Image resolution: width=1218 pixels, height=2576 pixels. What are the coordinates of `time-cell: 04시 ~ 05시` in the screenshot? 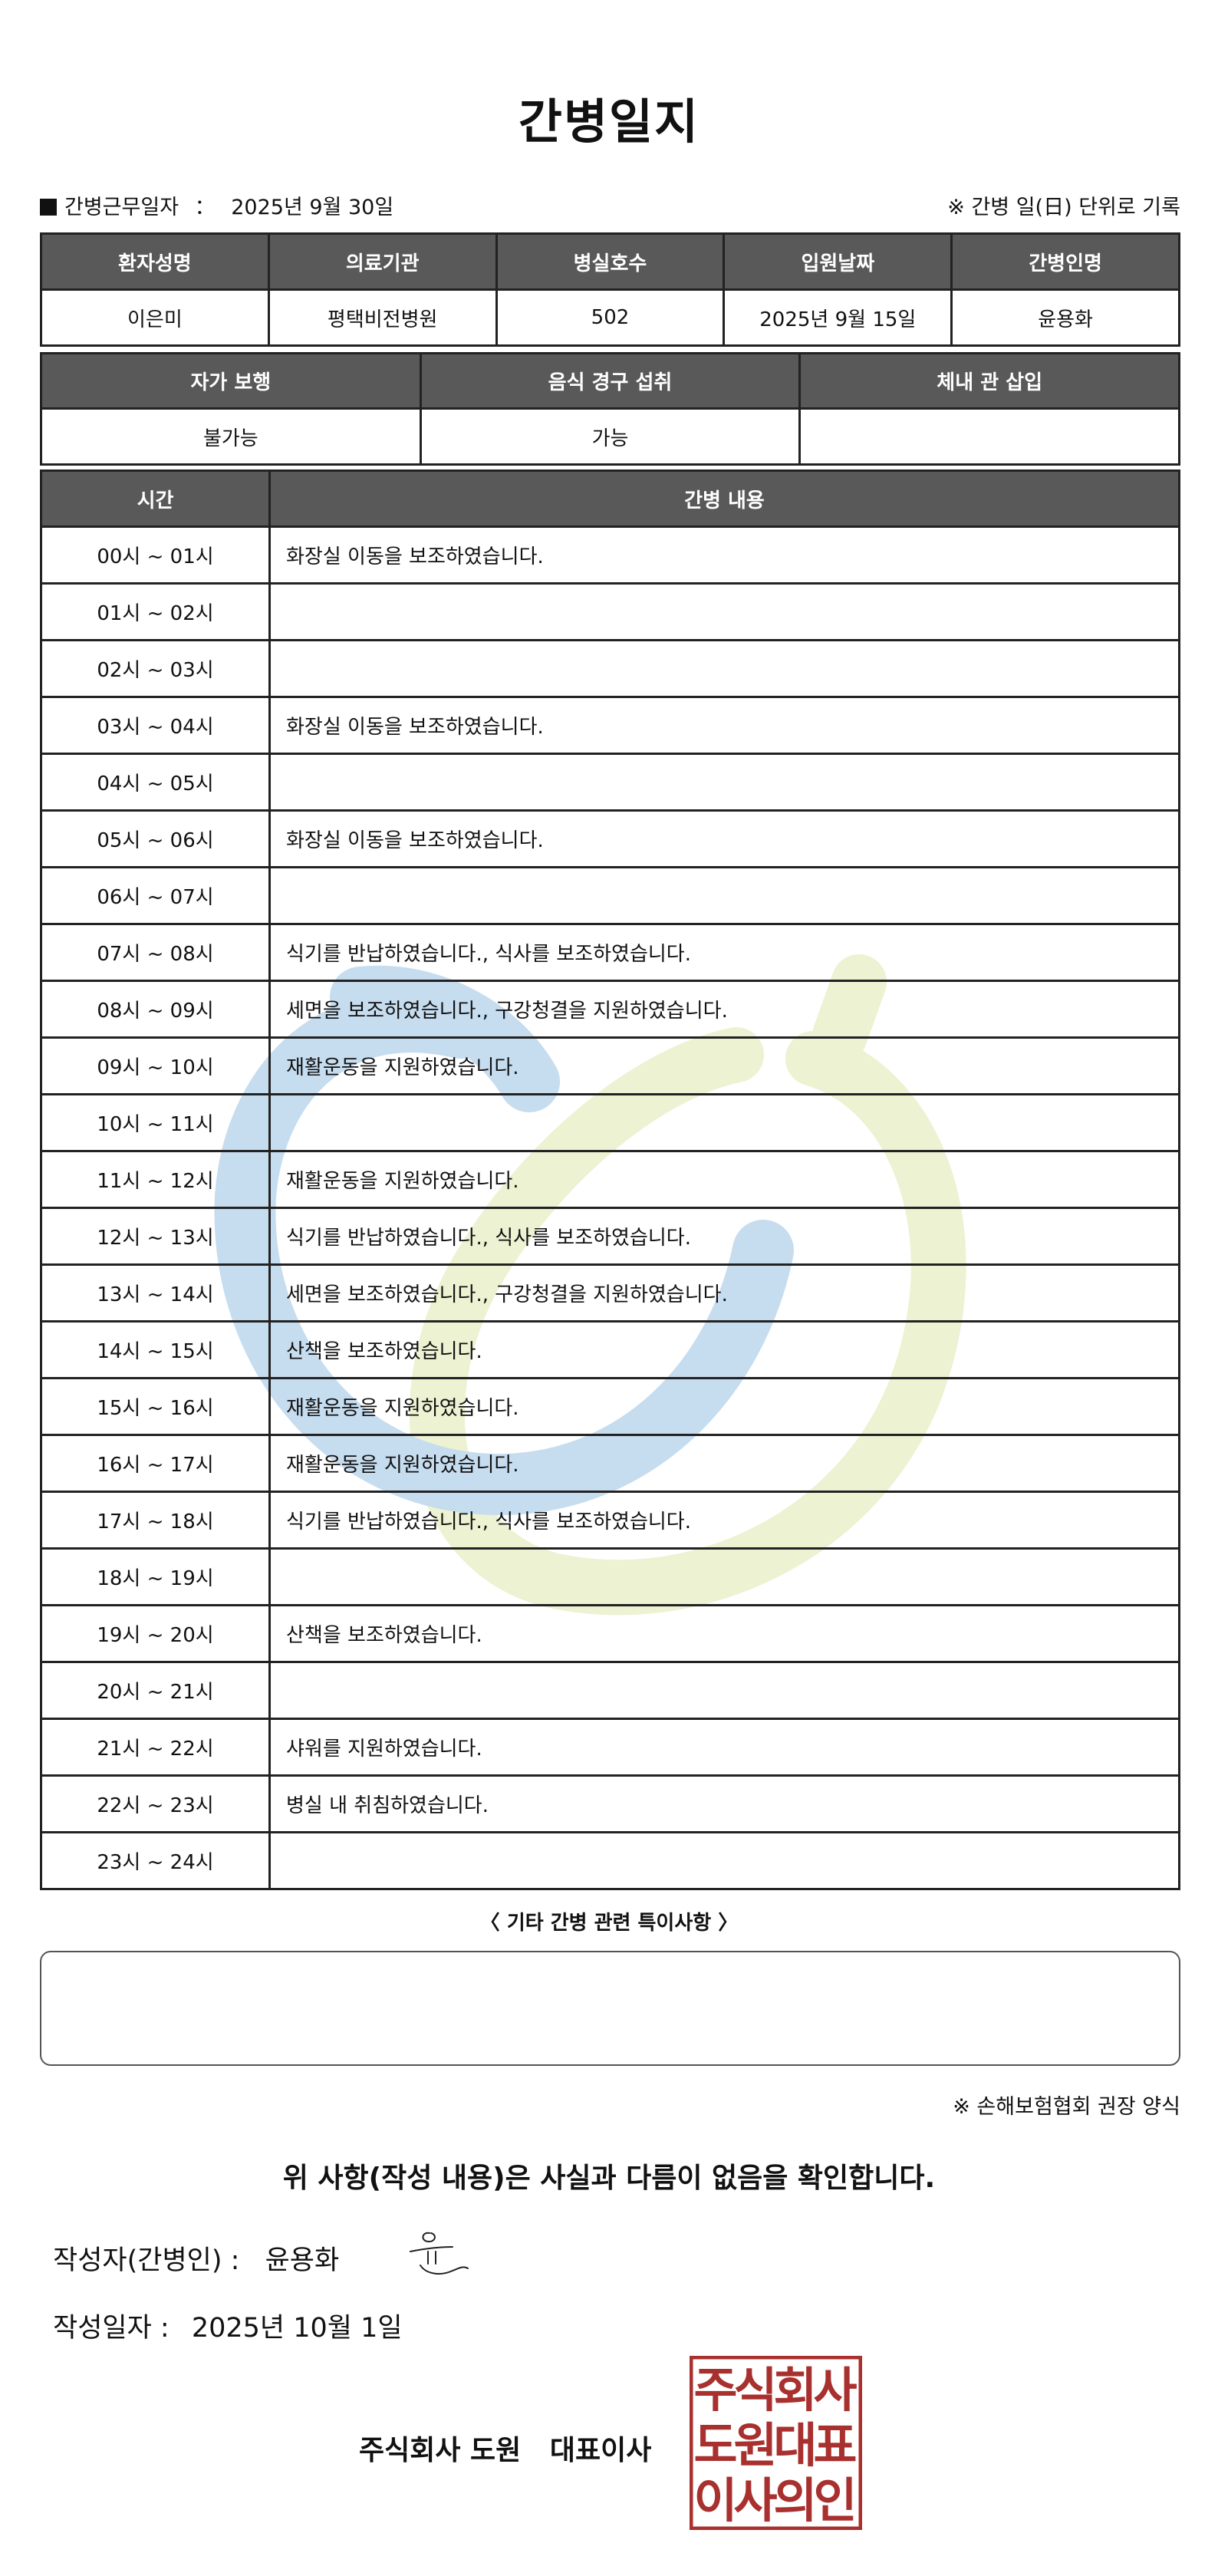 It's located at (155, 782).